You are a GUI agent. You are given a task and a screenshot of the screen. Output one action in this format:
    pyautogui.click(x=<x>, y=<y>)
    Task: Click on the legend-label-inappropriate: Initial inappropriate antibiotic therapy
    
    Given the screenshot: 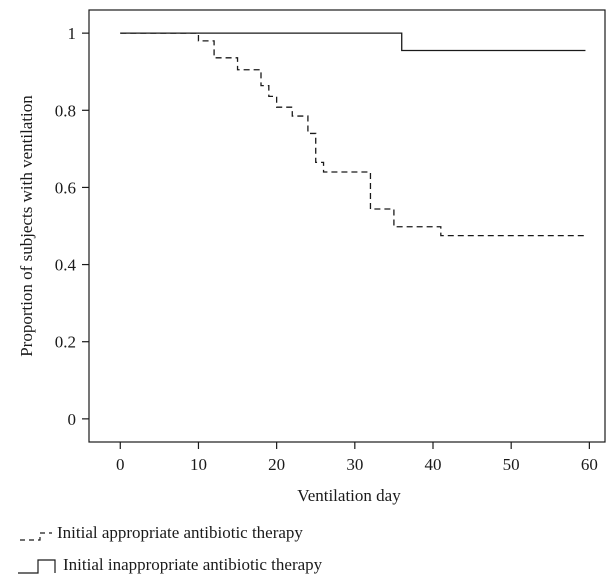 What is the action you would take?
    pyautogui.click(x=193, y=564)
    